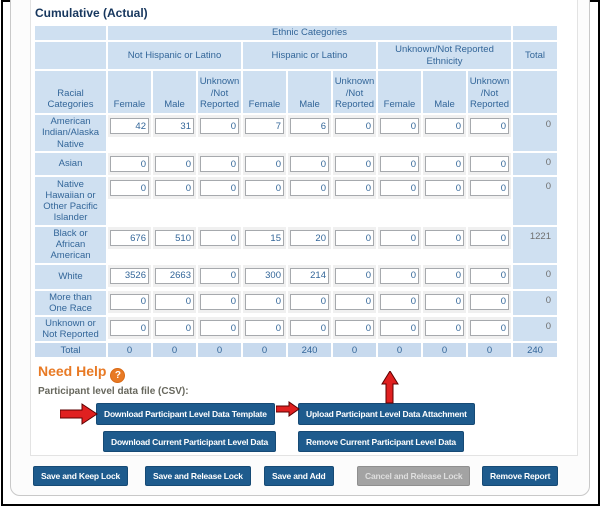 This screenshot has height=515, width=605. What do you see at coordinates (118, 375) in the screenshot?
I see `help-question-icon: ?` at bounding box center [118, 375].